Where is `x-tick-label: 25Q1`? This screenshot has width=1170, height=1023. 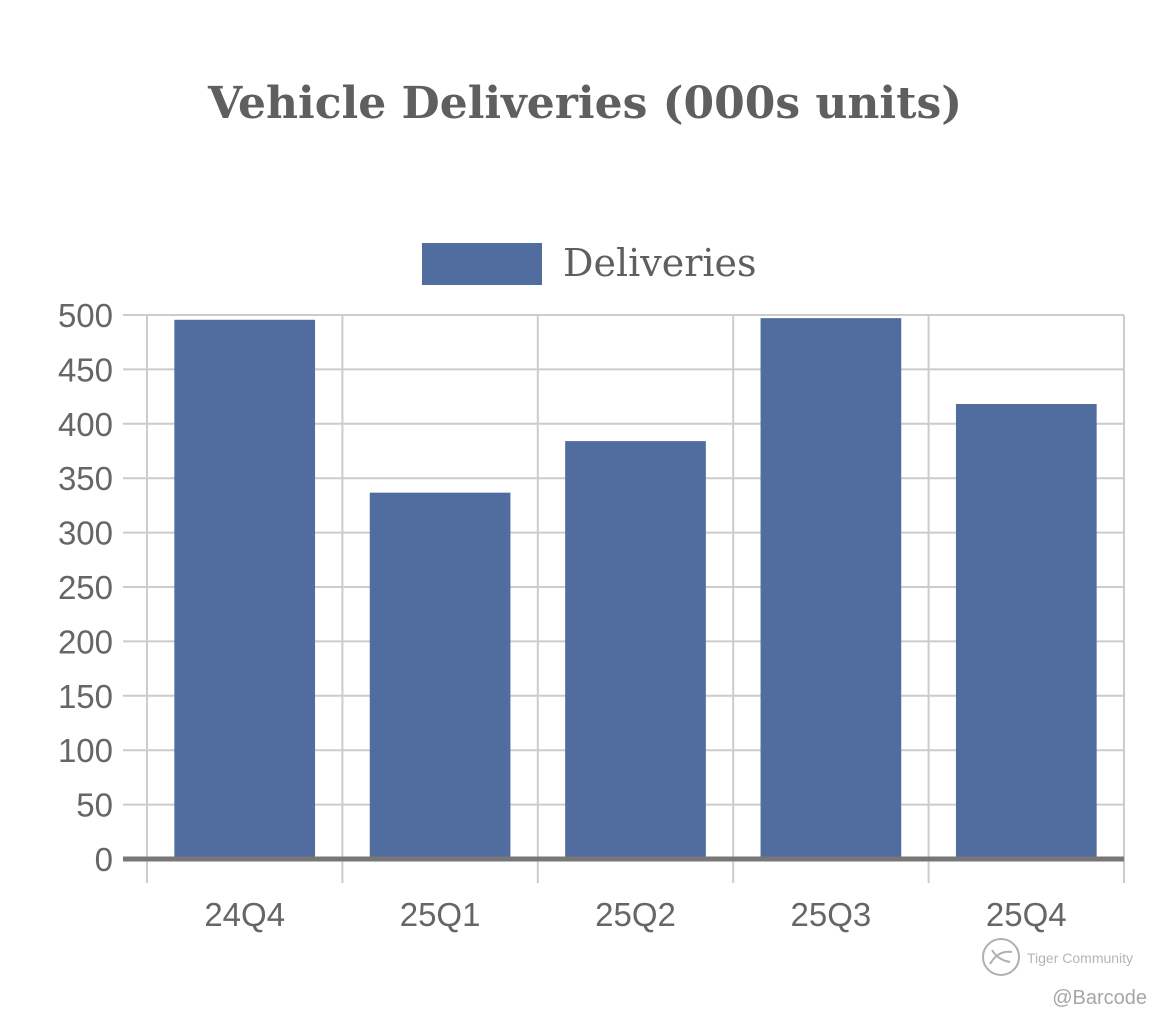 x-tick-label: 25Q1 is located at coordinates (440, 914).